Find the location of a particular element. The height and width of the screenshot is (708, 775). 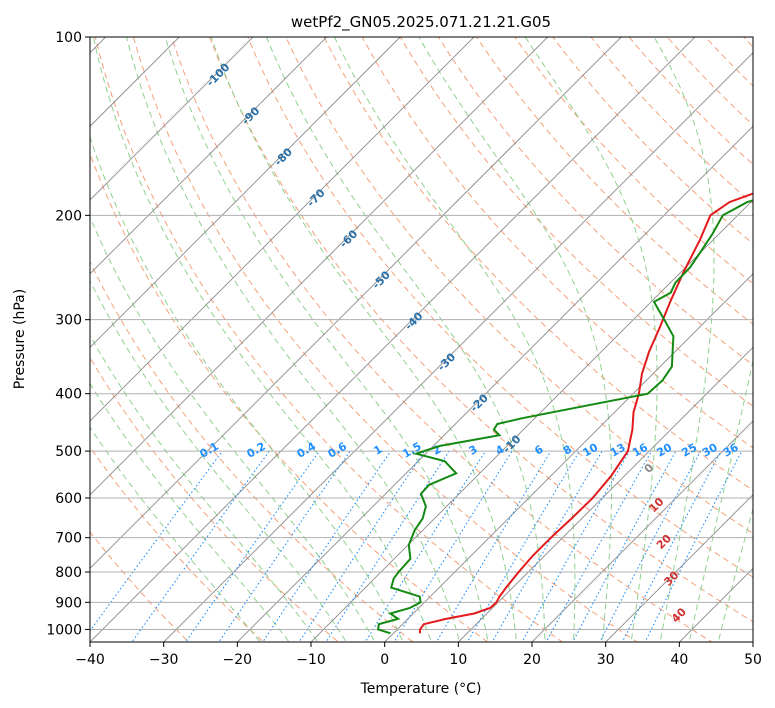

y-tick-label: 100 is located at coordinates (68, 38).